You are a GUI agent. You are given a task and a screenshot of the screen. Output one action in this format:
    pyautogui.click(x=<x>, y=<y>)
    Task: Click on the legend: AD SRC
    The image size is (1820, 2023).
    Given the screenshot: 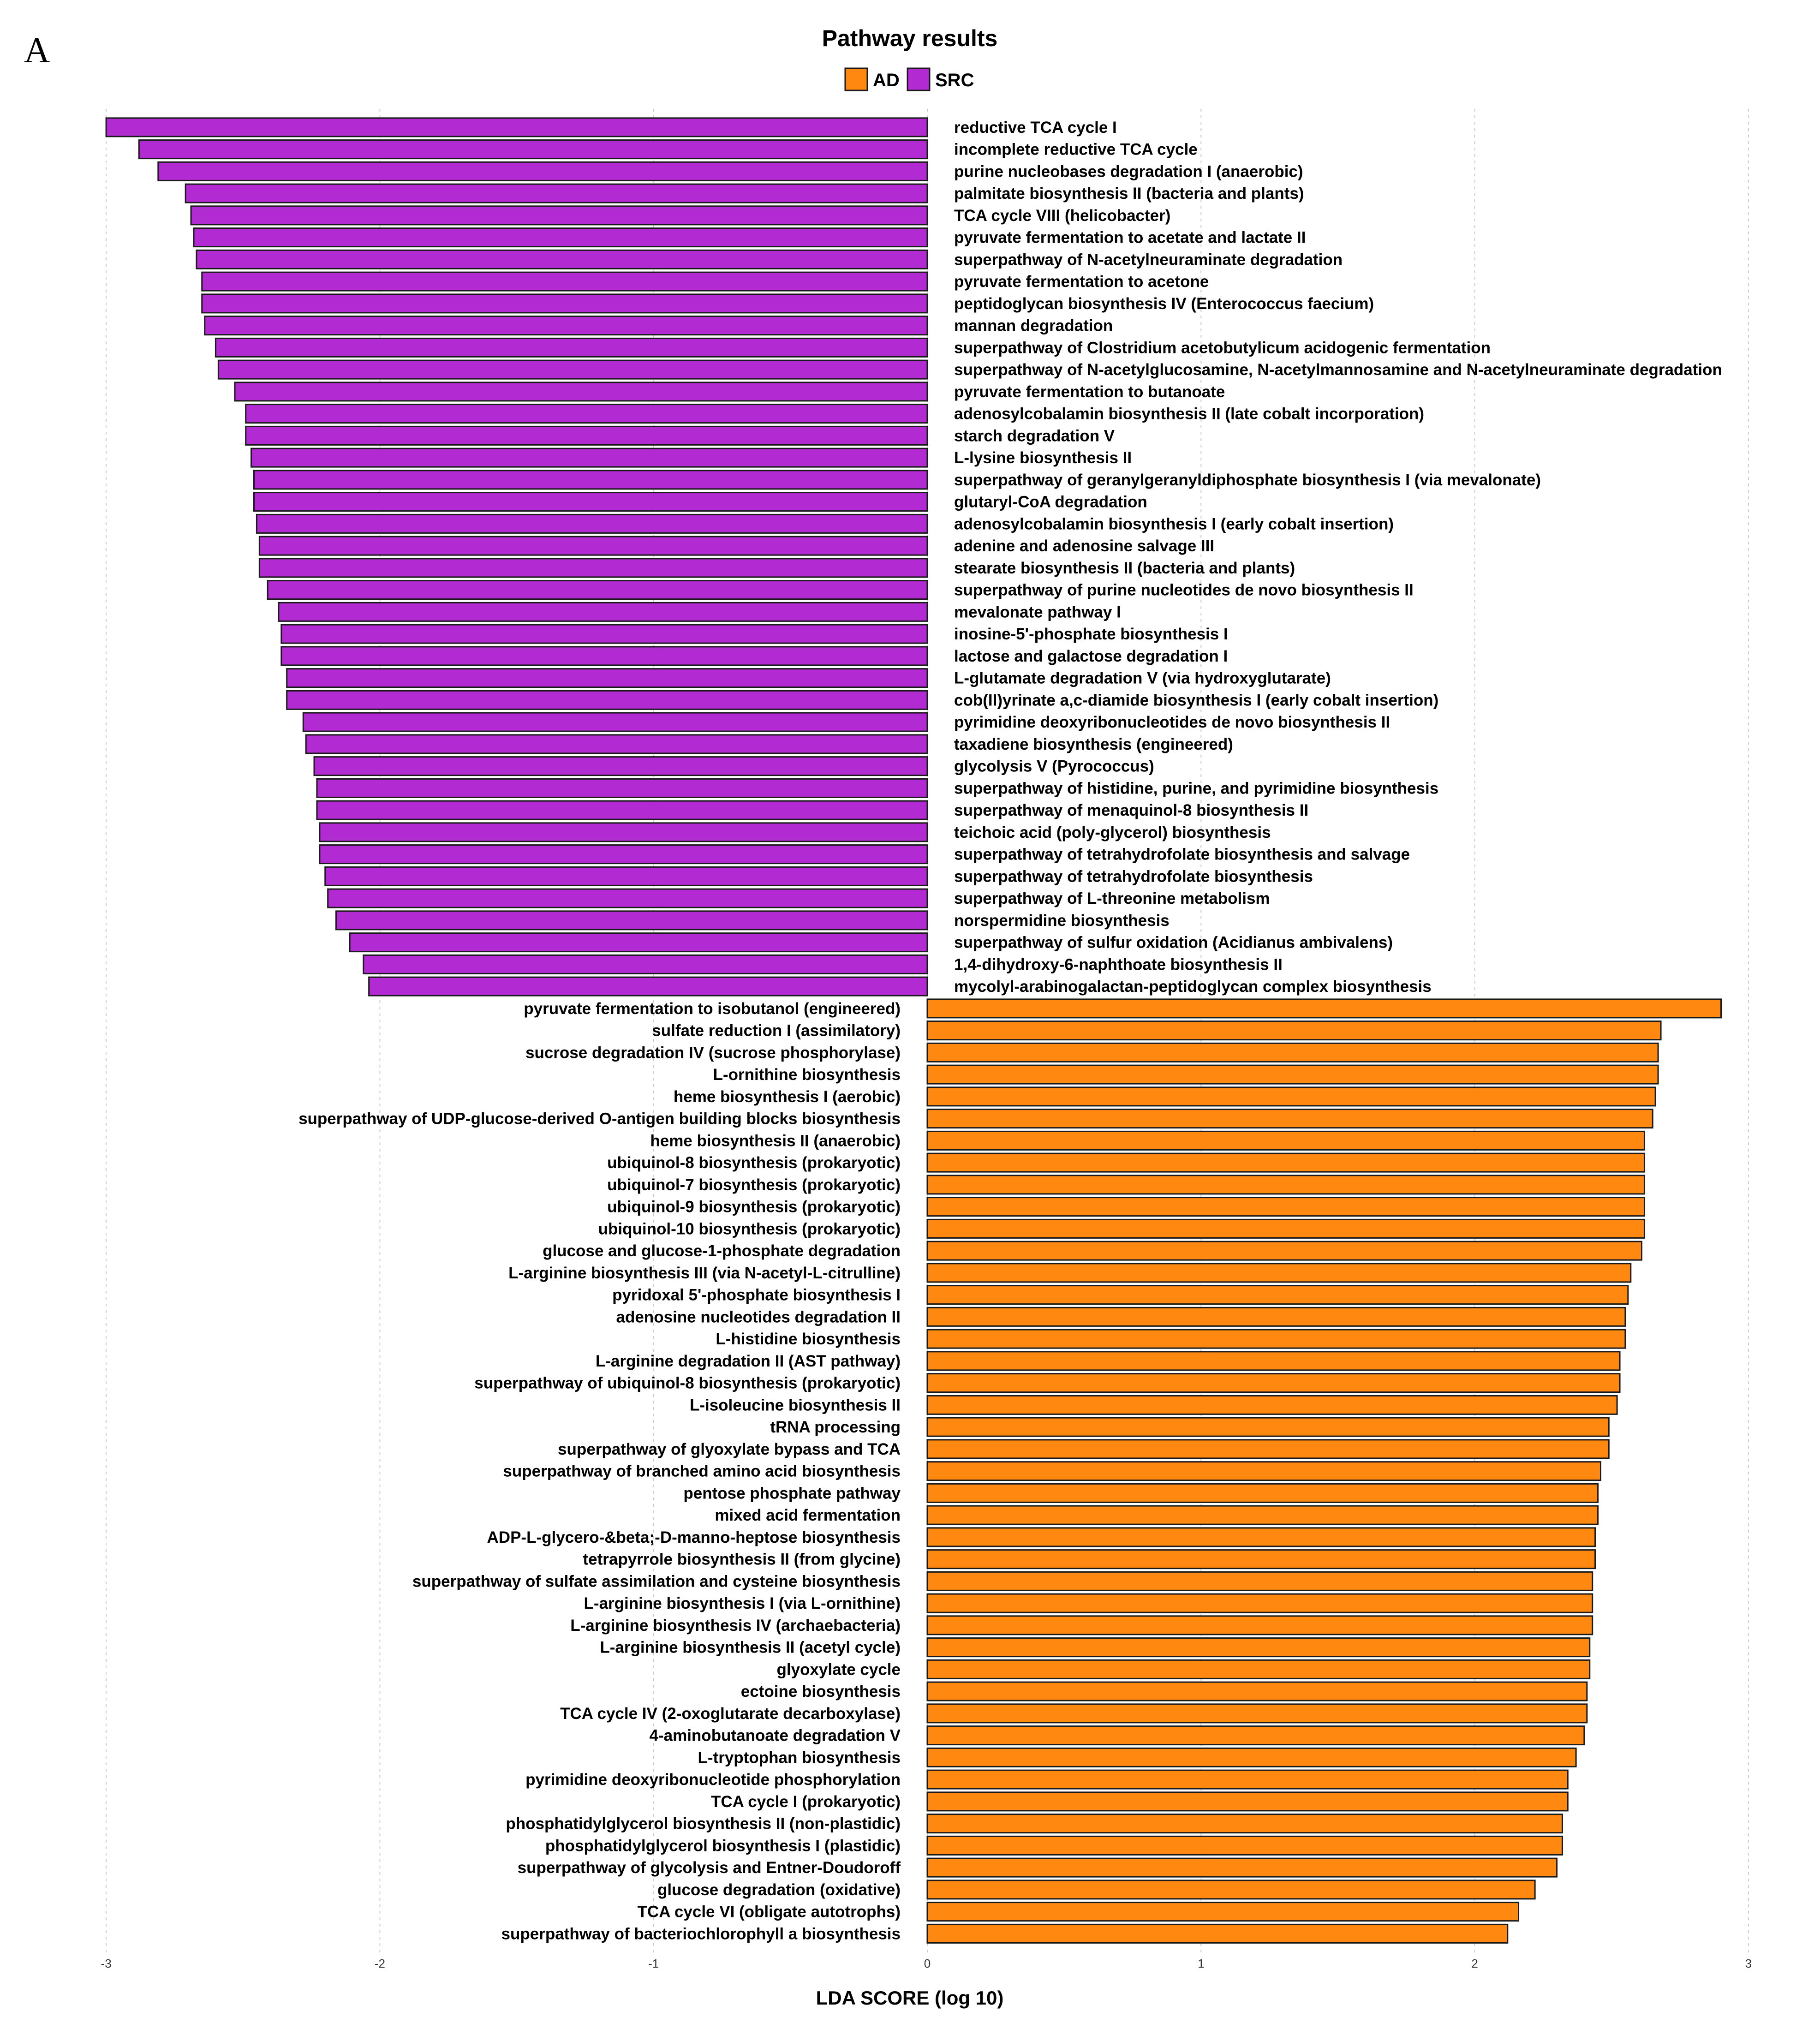 What is the action you would take?
    pyautogui.click(x=909, y=79)
    